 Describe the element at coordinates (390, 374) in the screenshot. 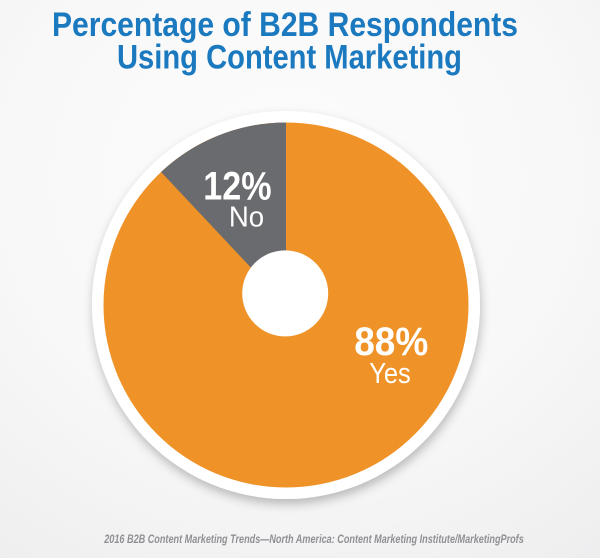

I see `svg-text: Yes` at that location.